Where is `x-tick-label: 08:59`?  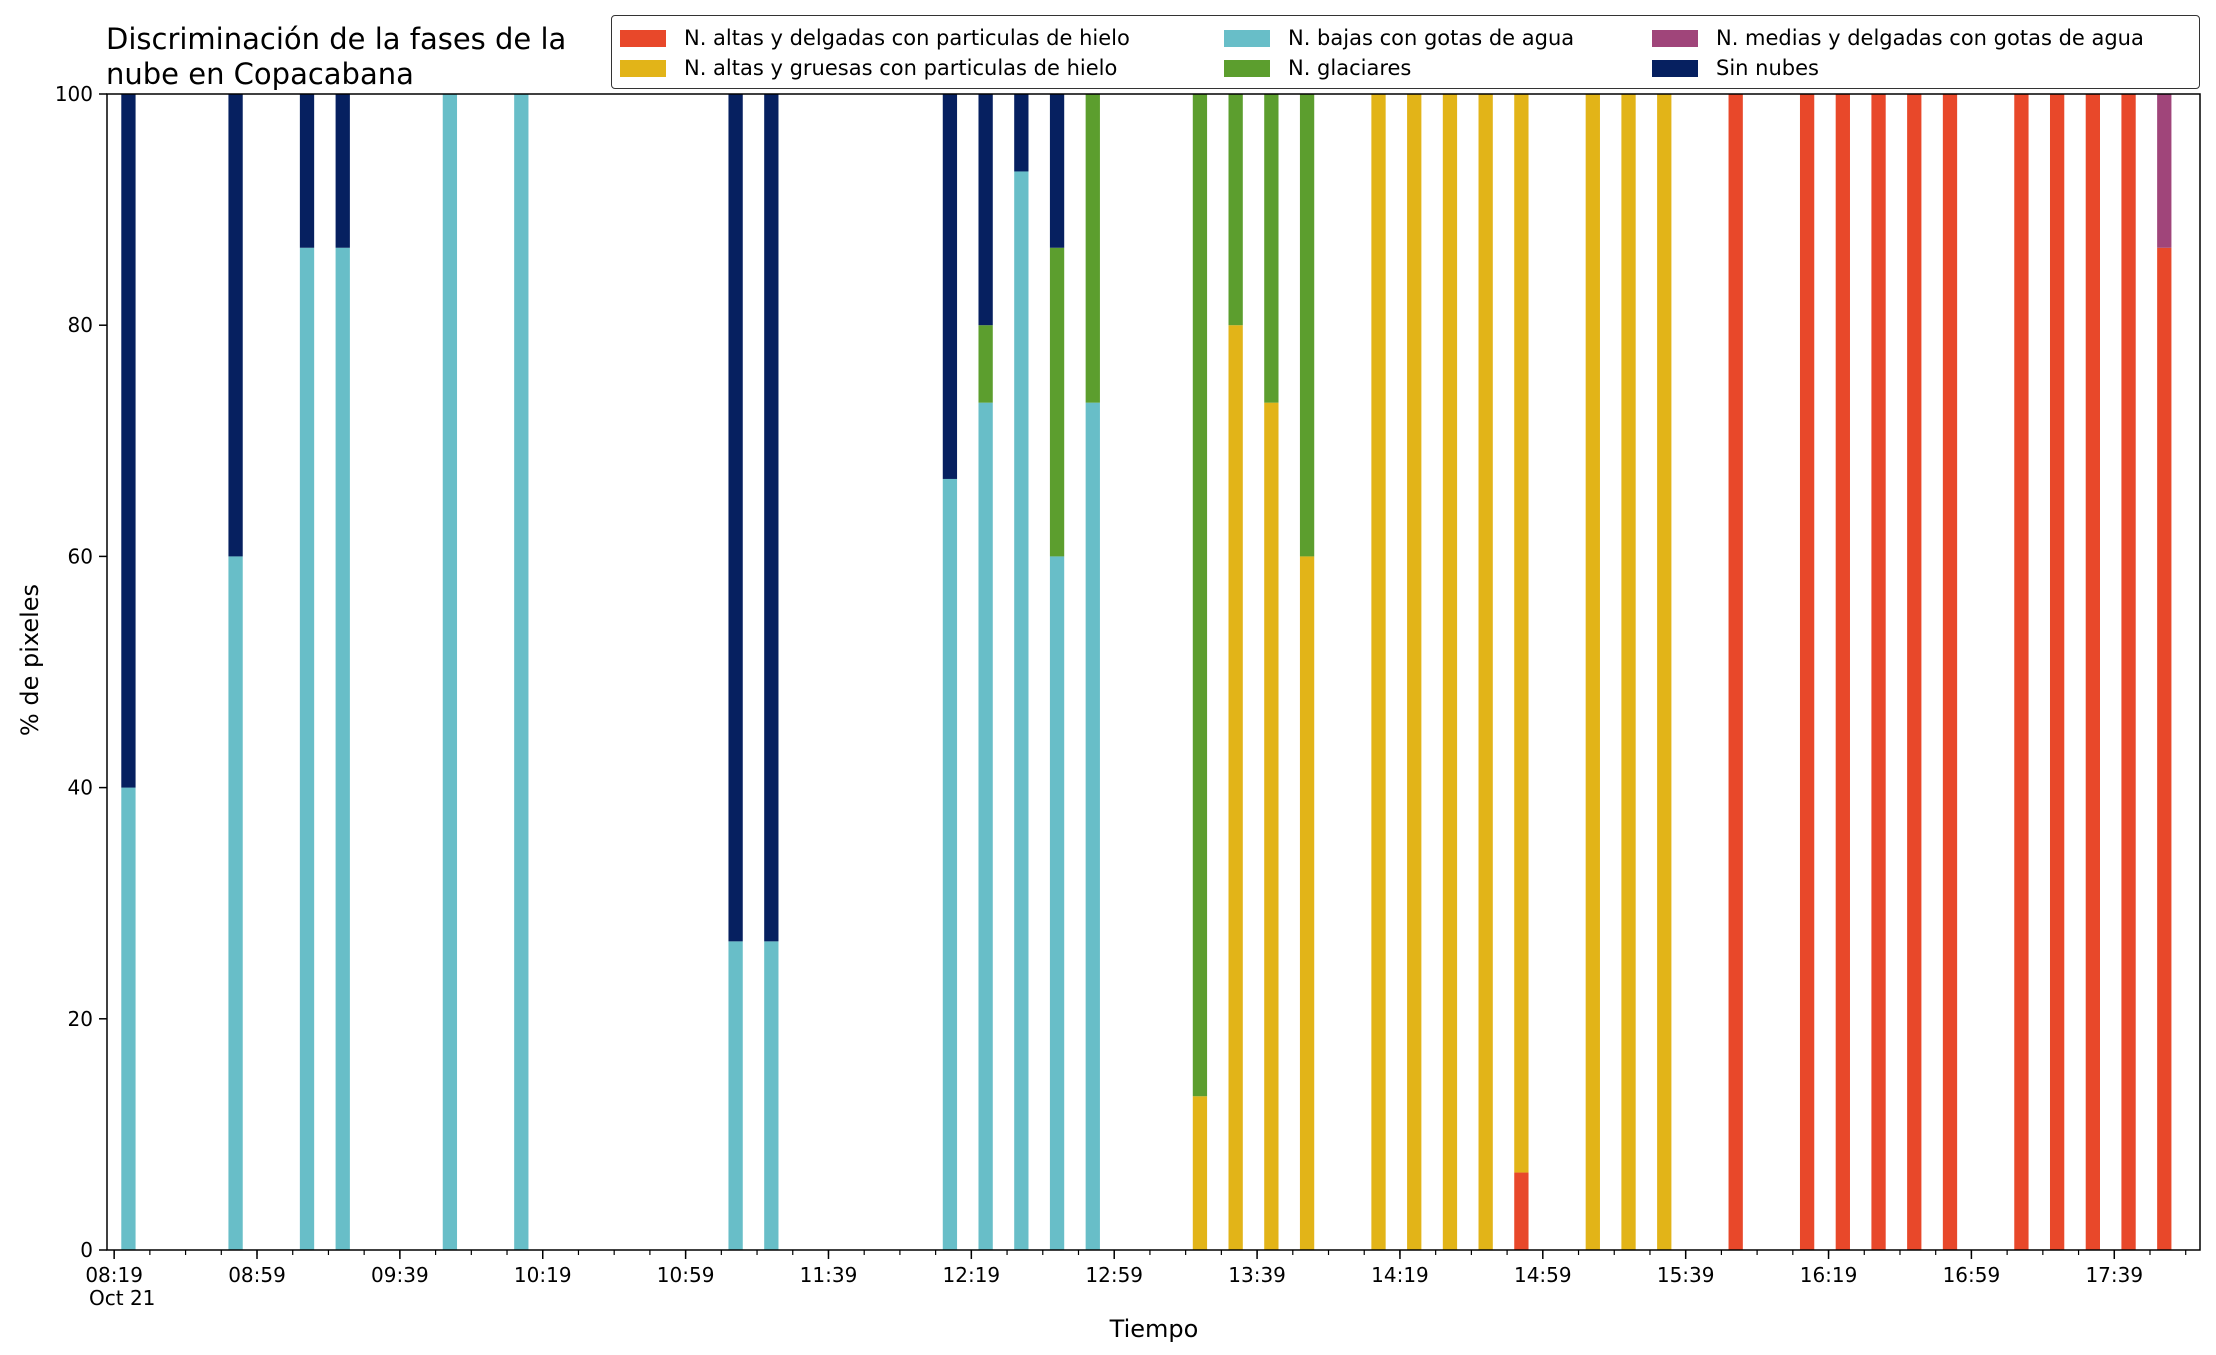 x-tick-label: 08:59 is located at coordinates (257, 1275).